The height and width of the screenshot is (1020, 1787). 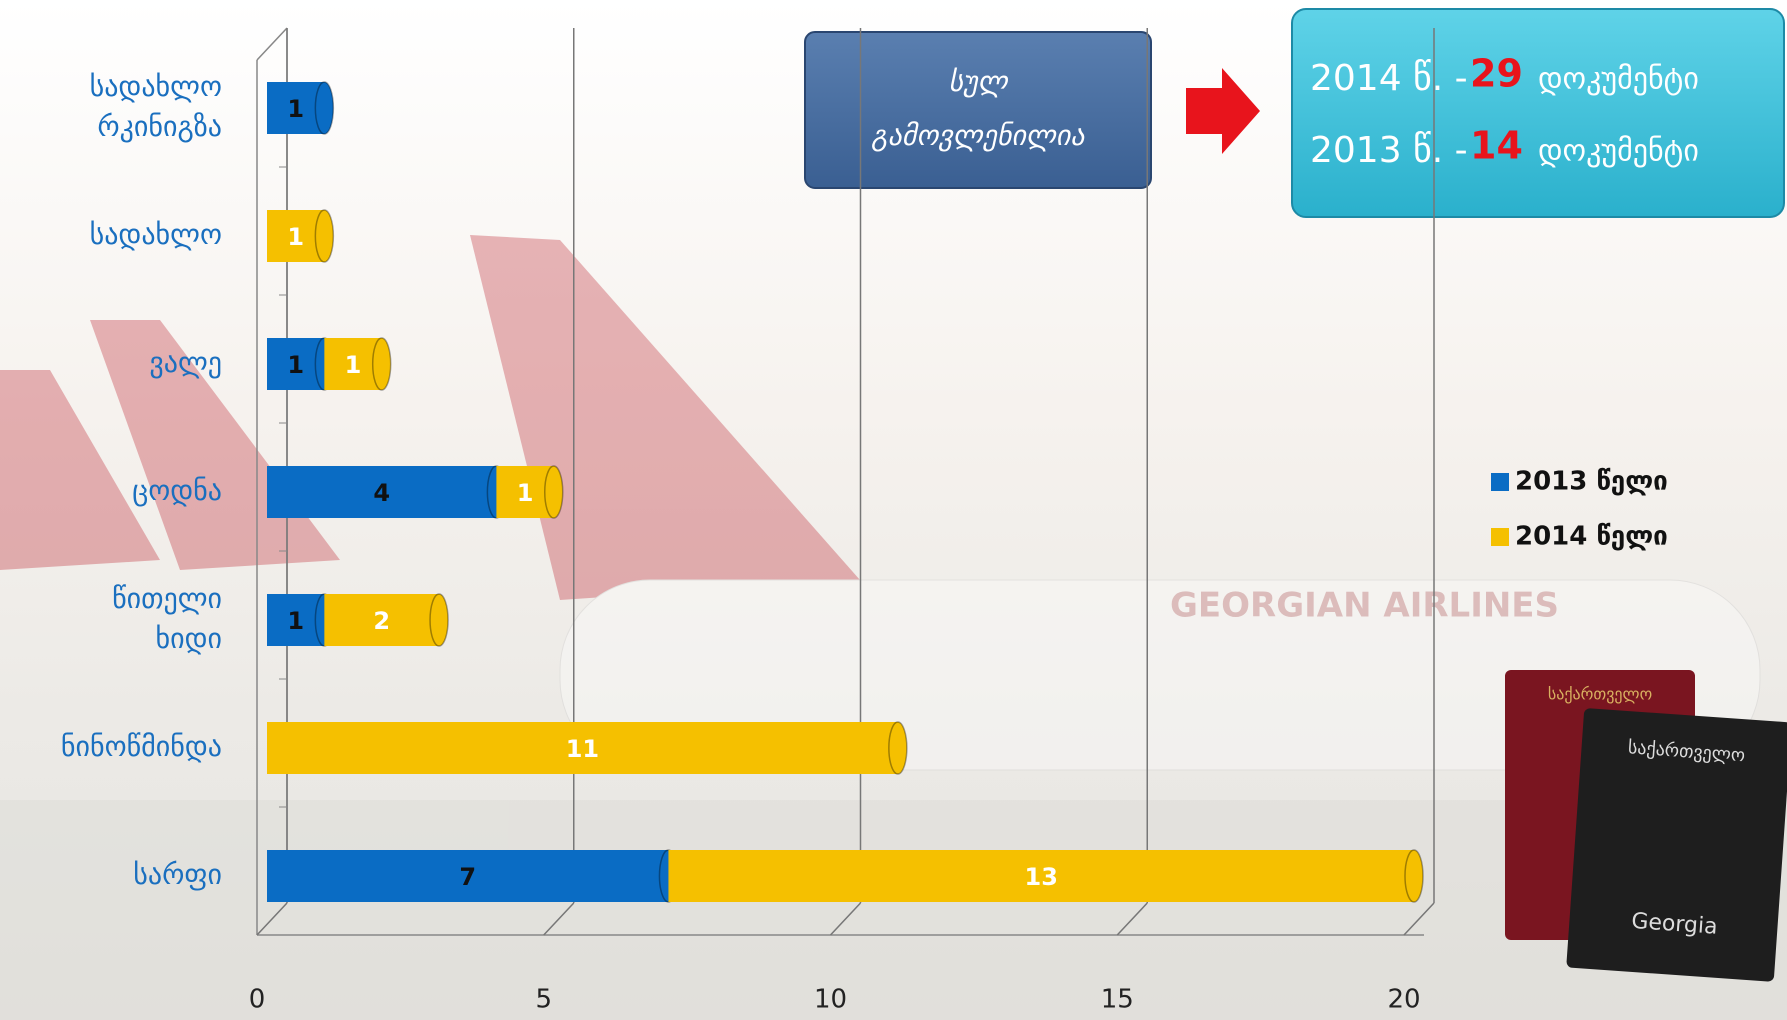 I want to click on arrow, so click(x=1223, y=111).